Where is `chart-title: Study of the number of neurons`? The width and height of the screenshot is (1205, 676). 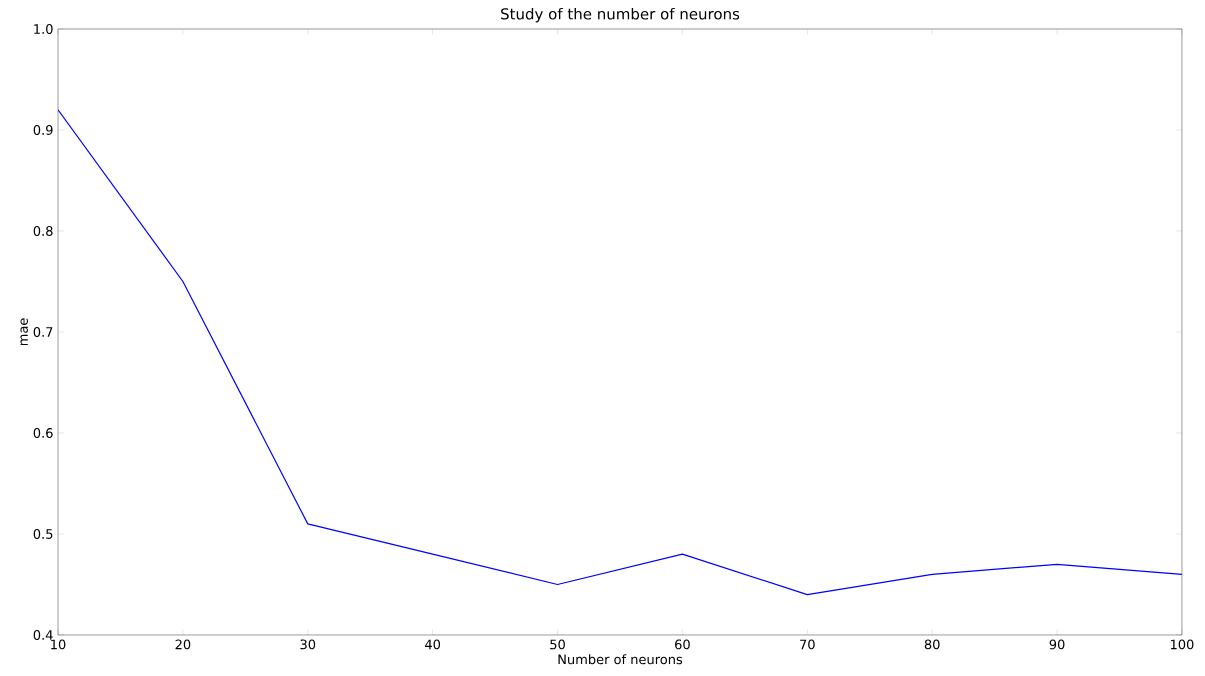 chart-title: Study of the number of neurons is located at coordinates (620, 15).